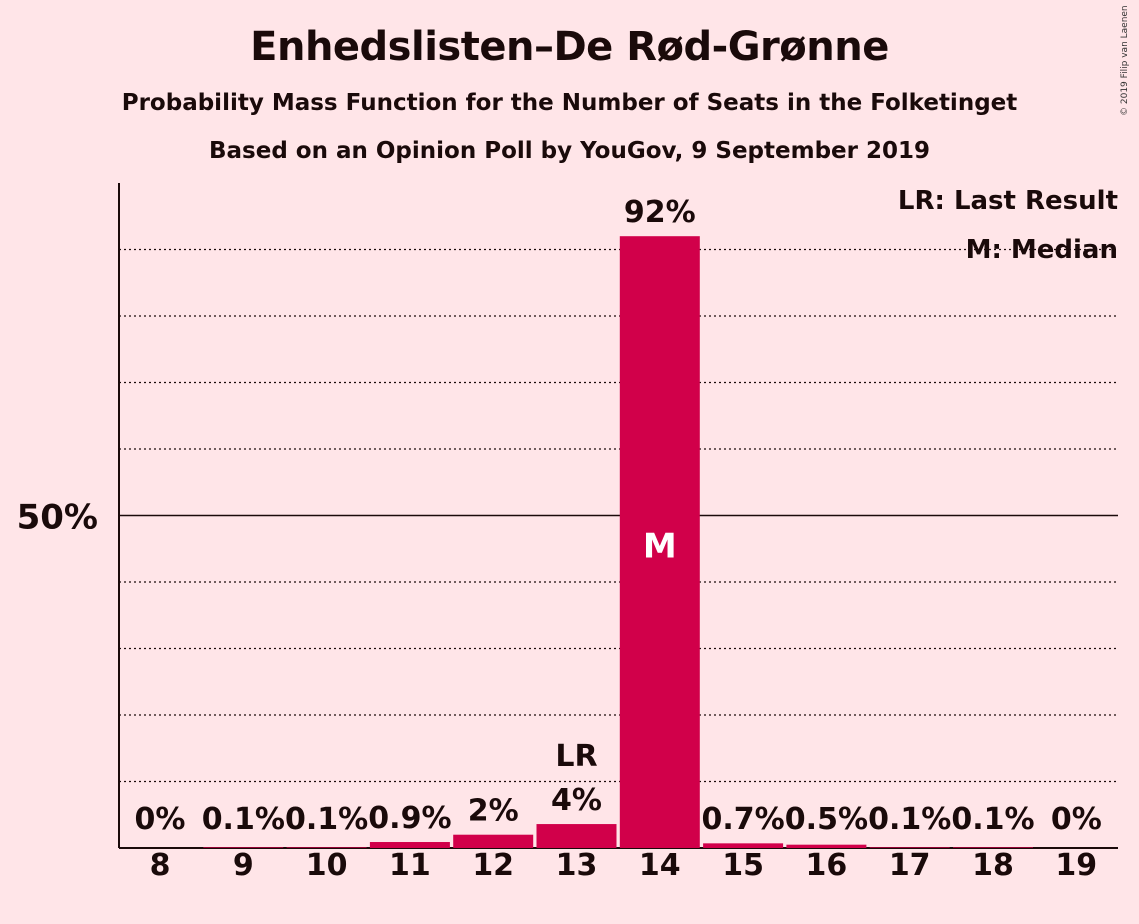 The height and width of the screenshot is (924, 1139). I want to click on x-tick-label: 19, so click(1076, 865).